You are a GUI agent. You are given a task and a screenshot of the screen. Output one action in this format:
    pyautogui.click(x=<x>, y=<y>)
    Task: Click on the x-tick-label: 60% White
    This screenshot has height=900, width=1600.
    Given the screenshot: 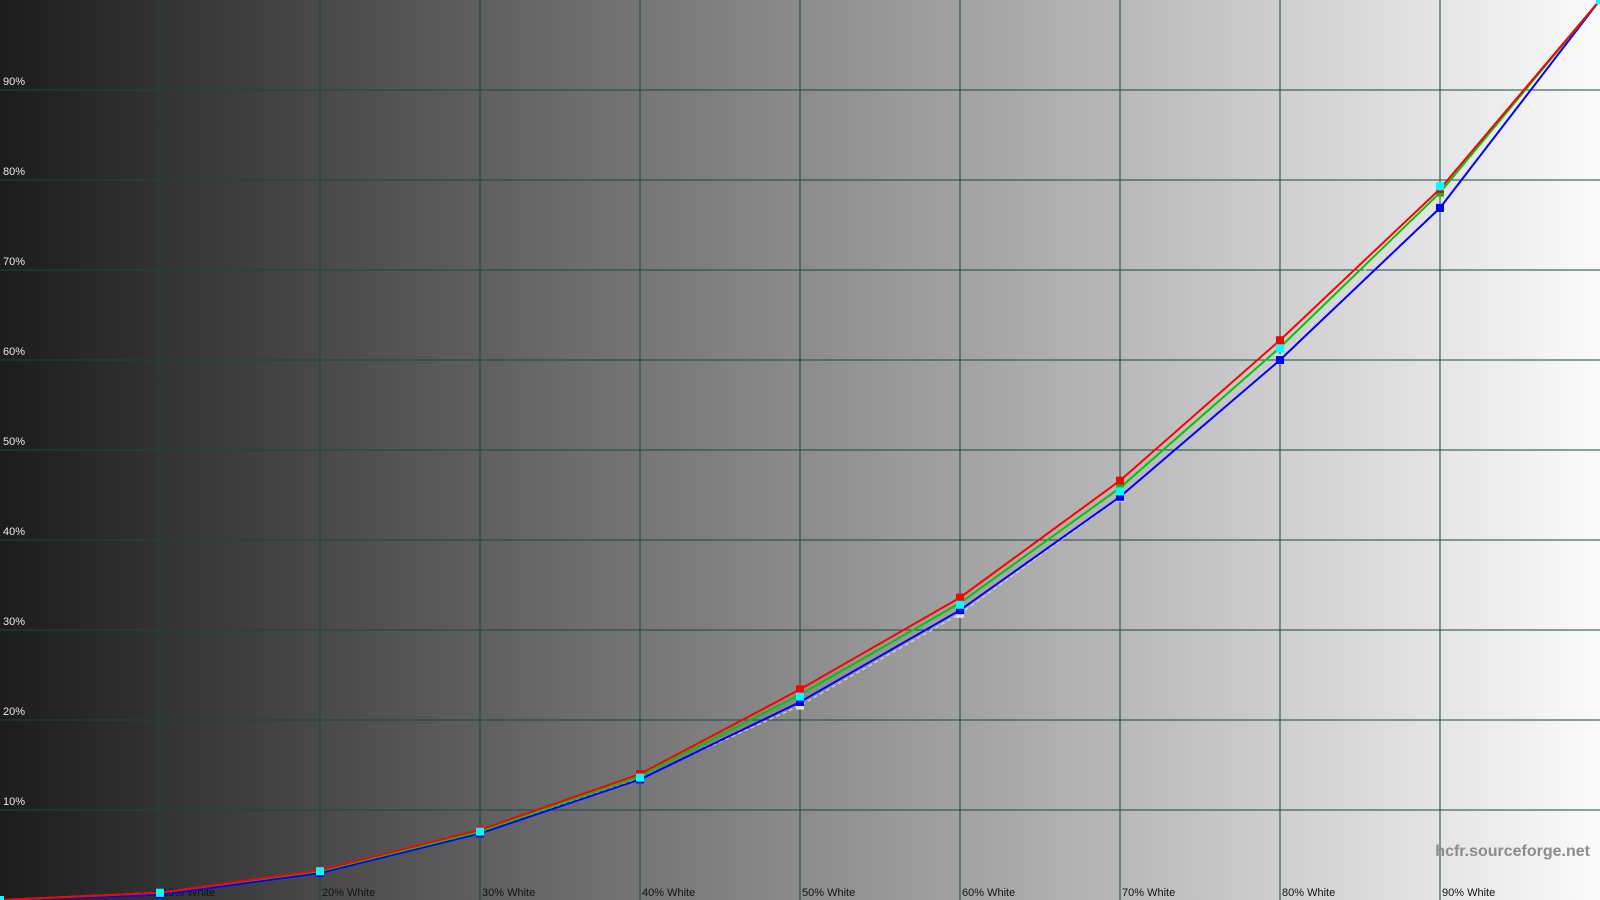 What is the action you would take?
    pyautogui.click(x=988, y=893)
    